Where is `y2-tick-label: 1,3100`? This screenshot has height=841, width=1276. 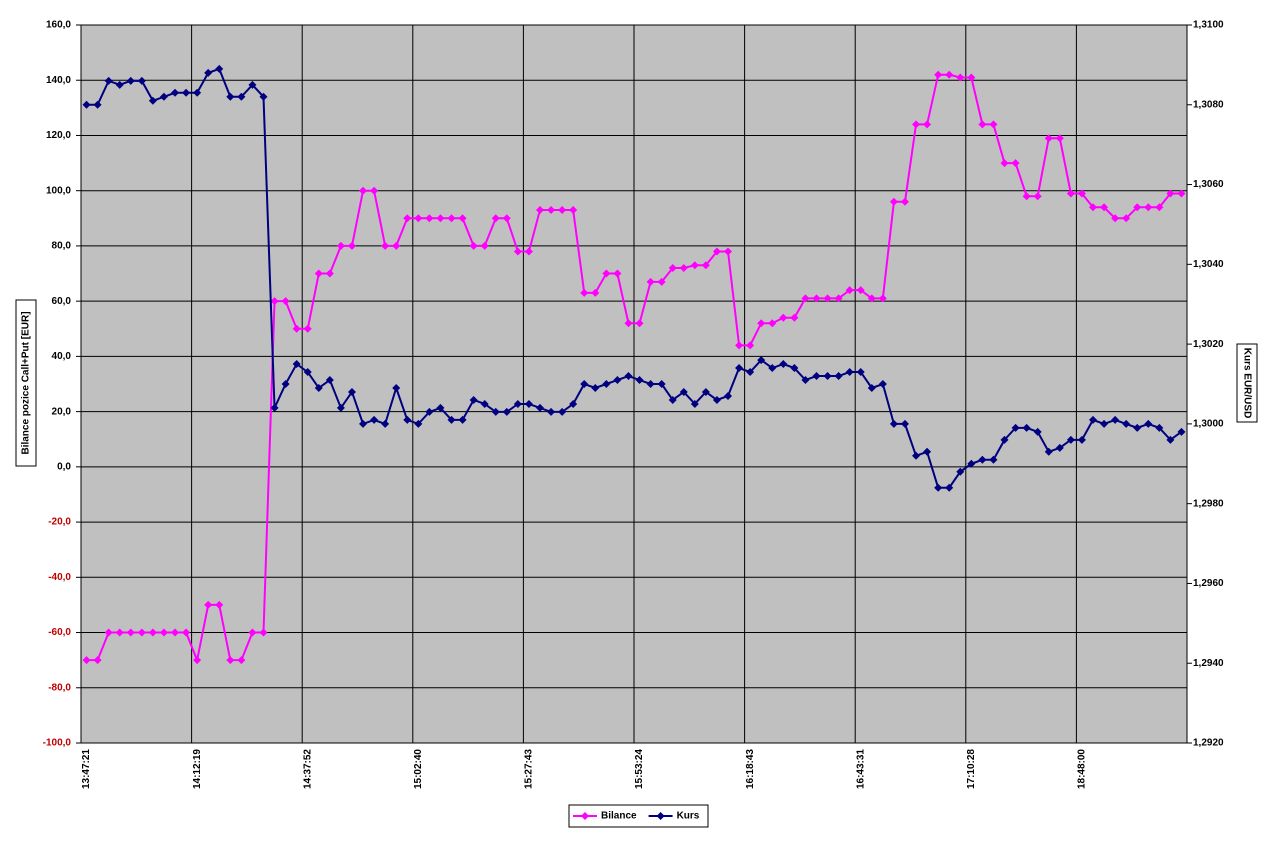
y2-tick-label: 1,3100 is located at coordinates (1208, 25).